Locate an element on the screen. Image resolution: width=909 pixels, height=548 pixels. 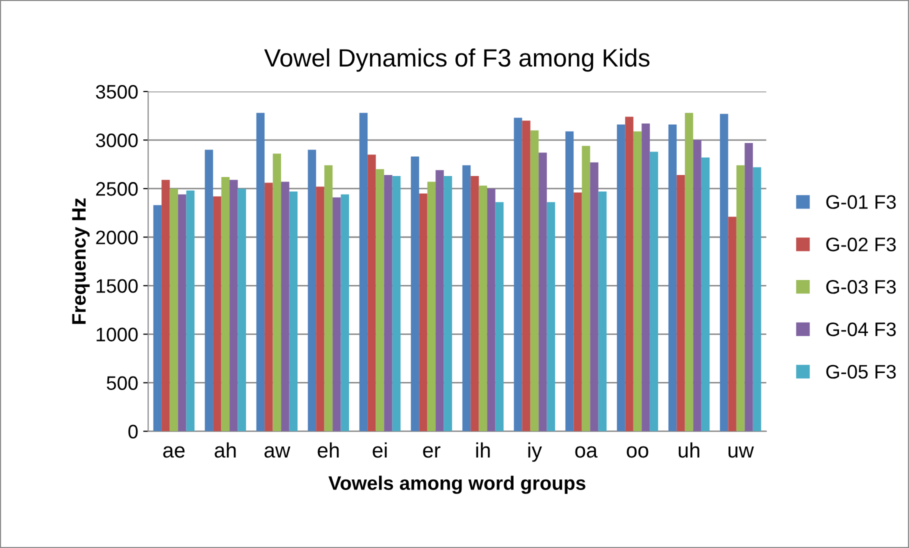
x-tick-label: uh is located at coordinates (689, 450).